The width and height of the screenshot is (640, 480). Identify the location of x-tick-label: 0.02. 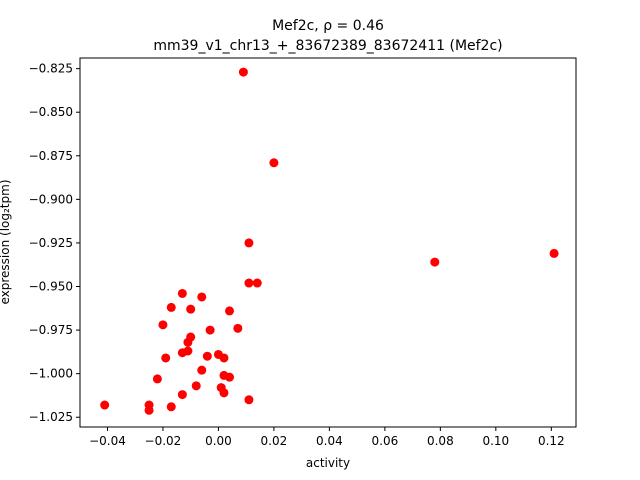
(274, 441).